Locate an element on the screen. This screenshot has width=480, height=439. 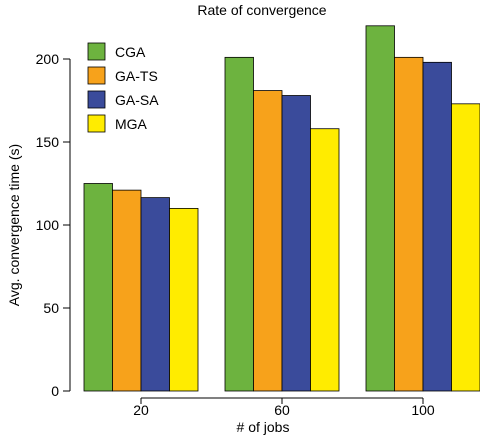
y-tick-label: 100 is located at coordinates (48, 225).